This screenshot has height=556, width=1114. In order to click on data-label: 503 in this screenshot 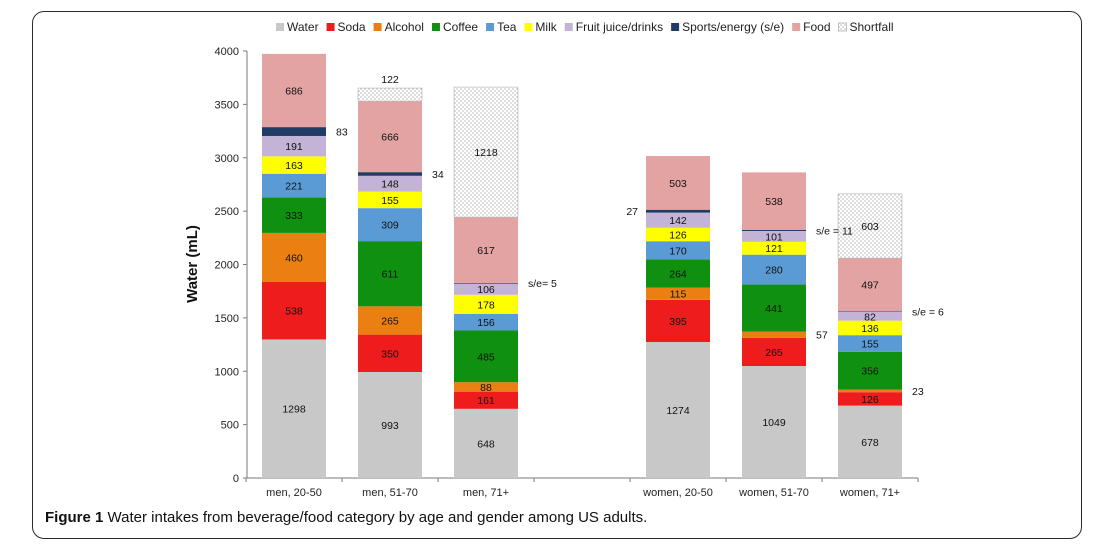, I will do `click(678, 184)`.